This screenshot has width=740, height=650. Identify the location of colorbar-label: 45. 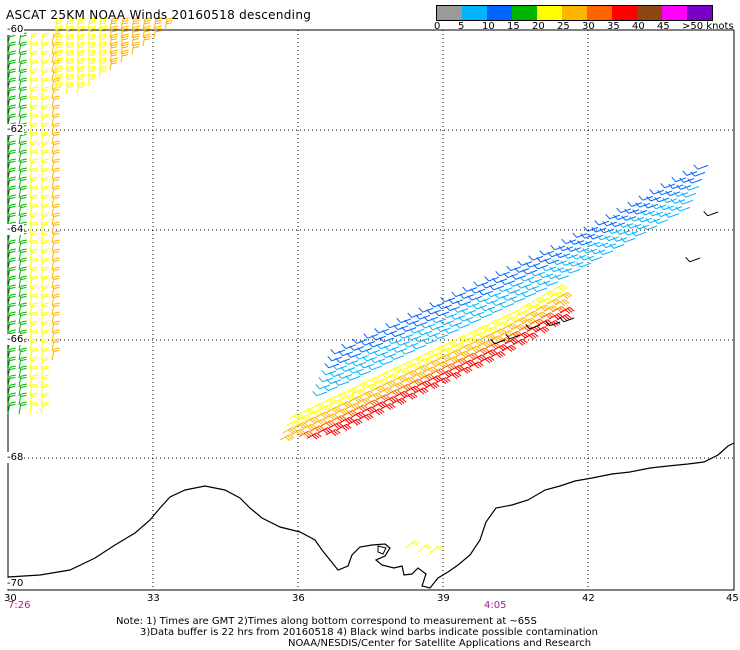
(663, 26).